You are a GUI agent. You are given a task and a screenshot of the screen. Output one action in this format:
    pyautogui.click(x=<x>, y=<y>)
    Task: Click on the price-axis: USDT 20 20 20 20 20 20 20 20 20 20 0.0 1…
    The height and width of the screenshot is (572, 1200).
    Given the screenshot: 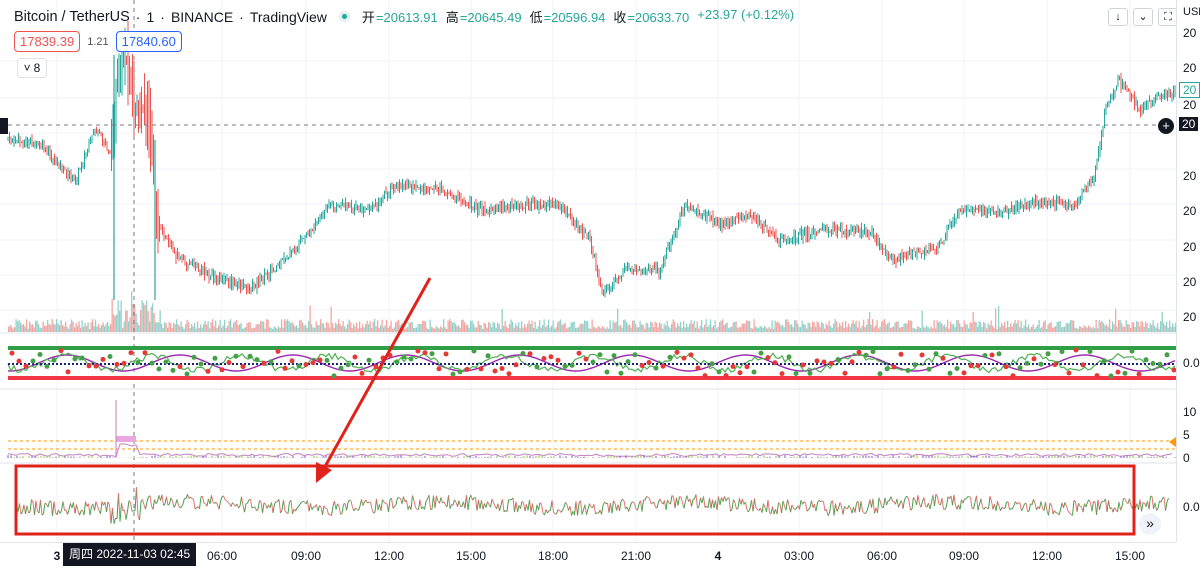 What is the action you would take?
    pyautogui.click(x=1188, y=271)
    